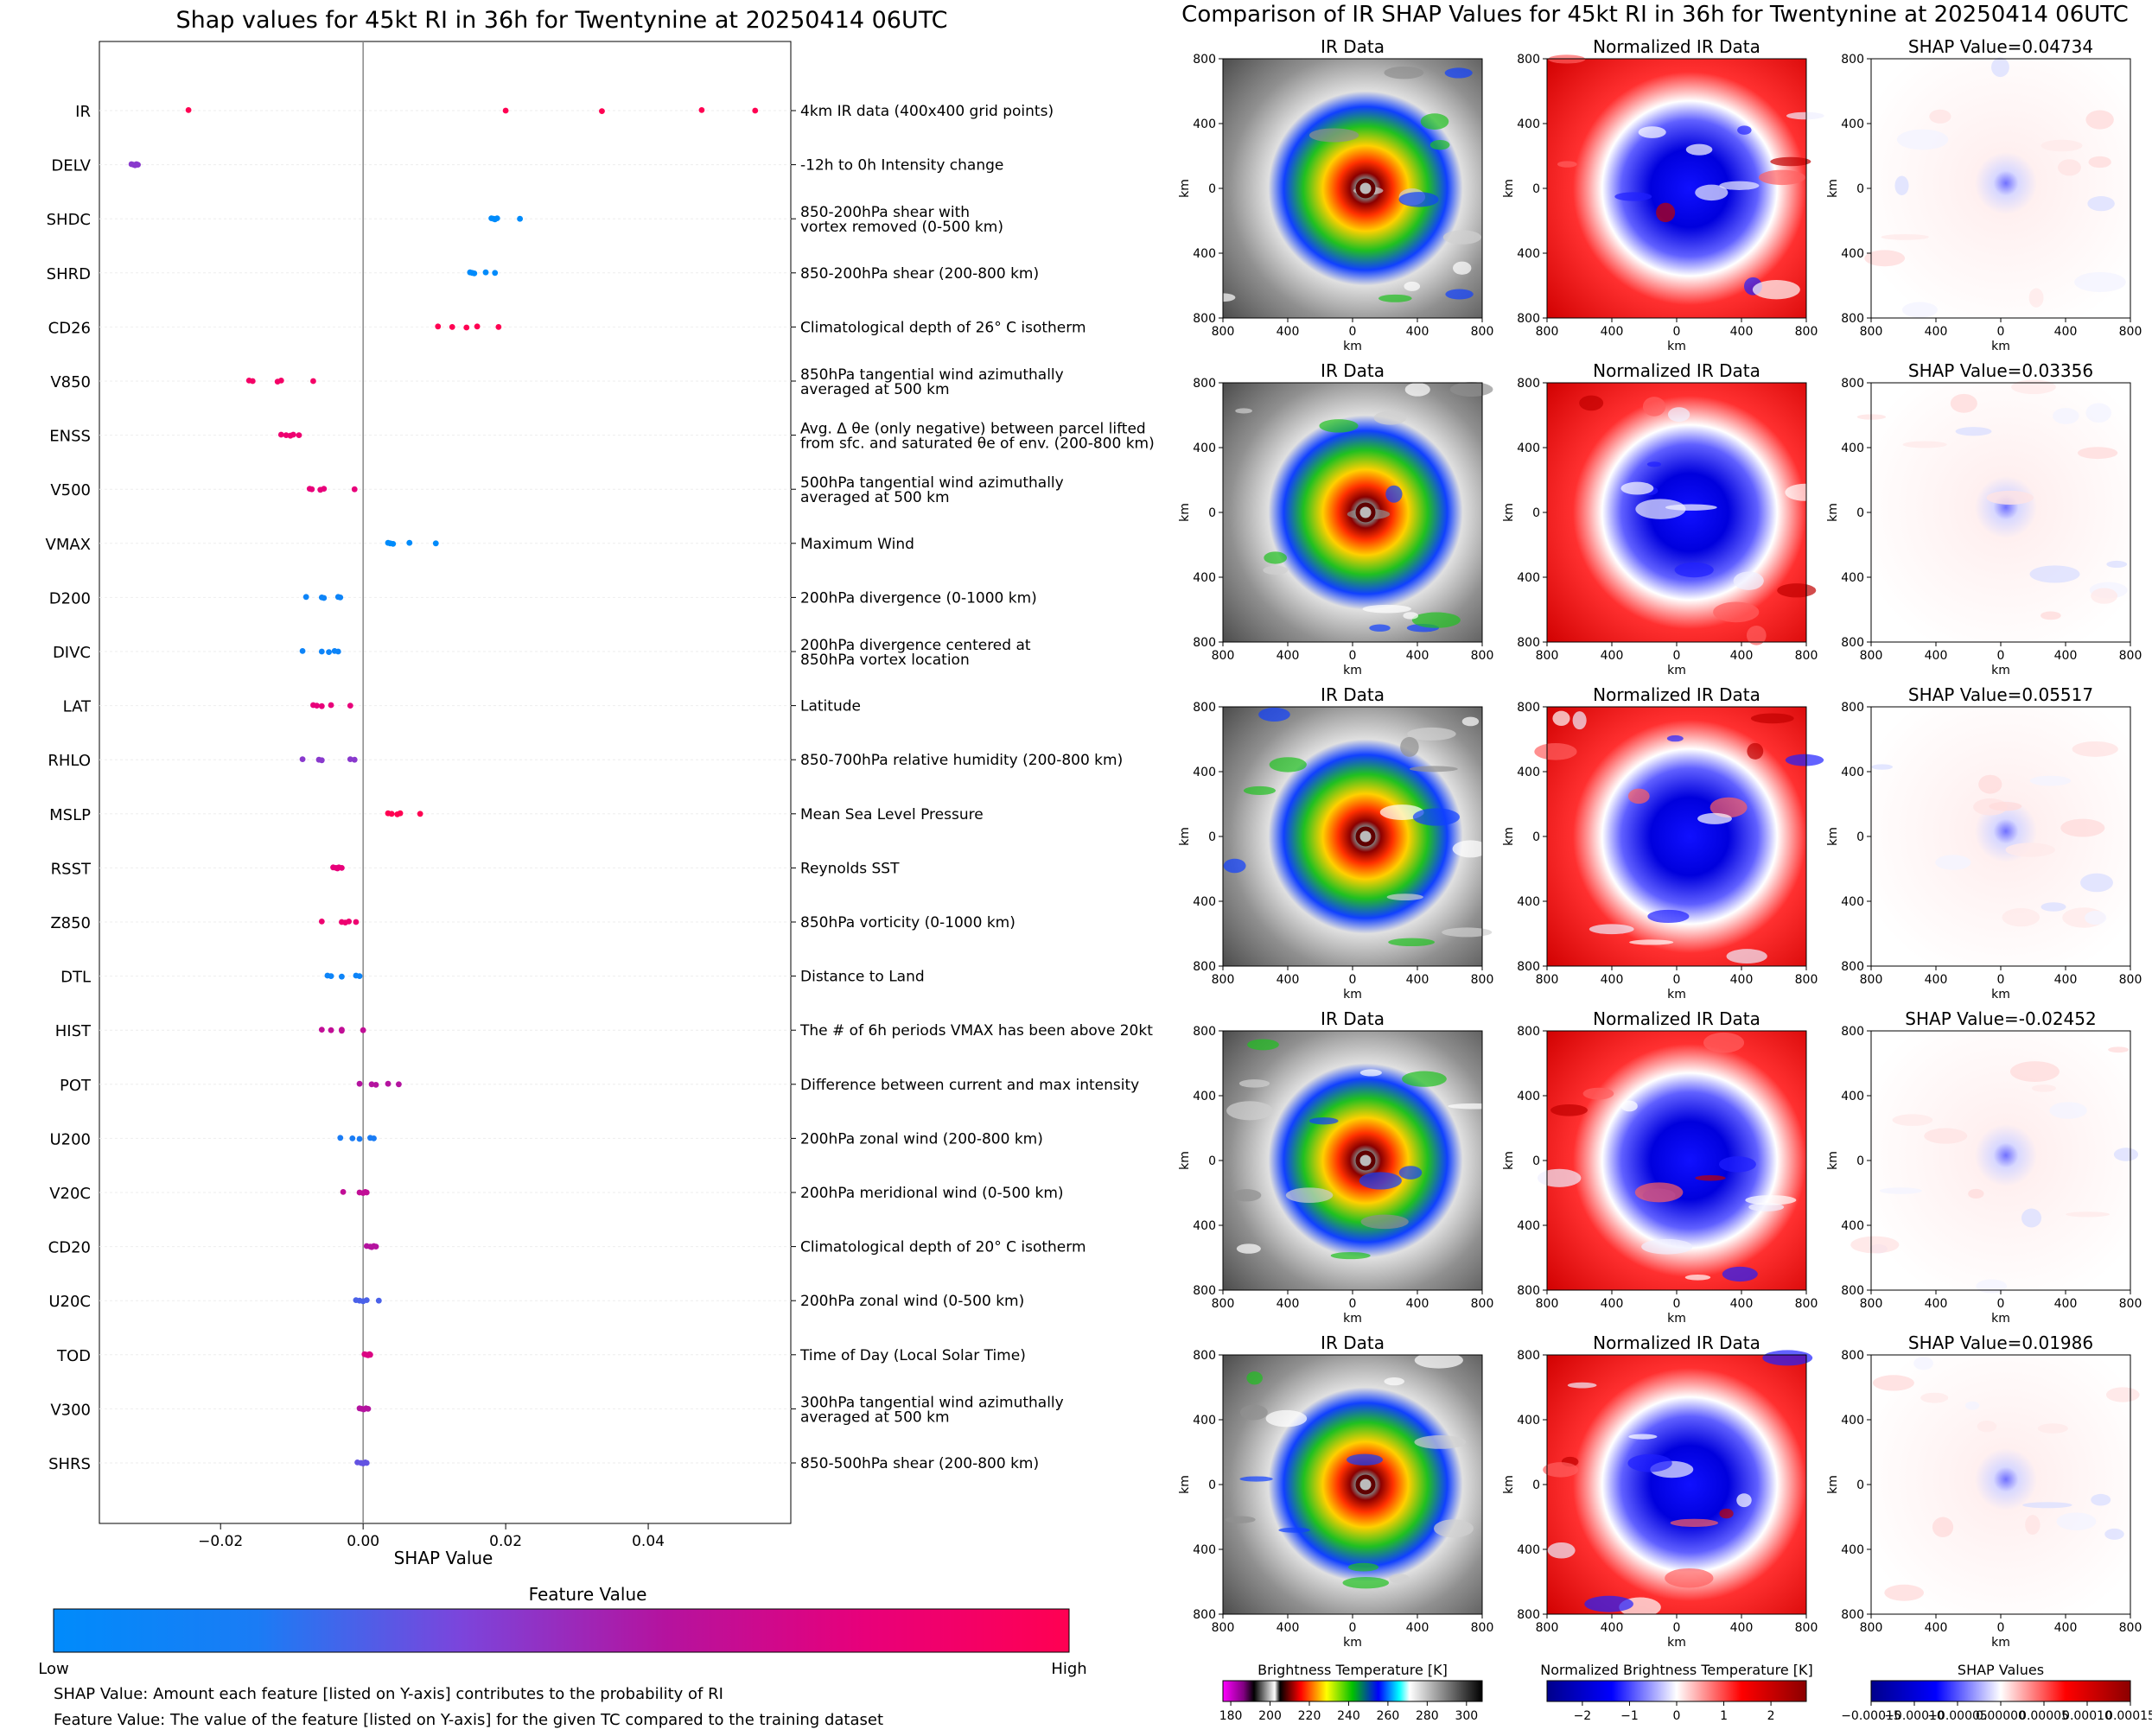 This screenshot has height=1736, width=2152. Describe the element at coordinates (1353, 332) in the screenshot. I see `x-tick-label: 0` at that location.